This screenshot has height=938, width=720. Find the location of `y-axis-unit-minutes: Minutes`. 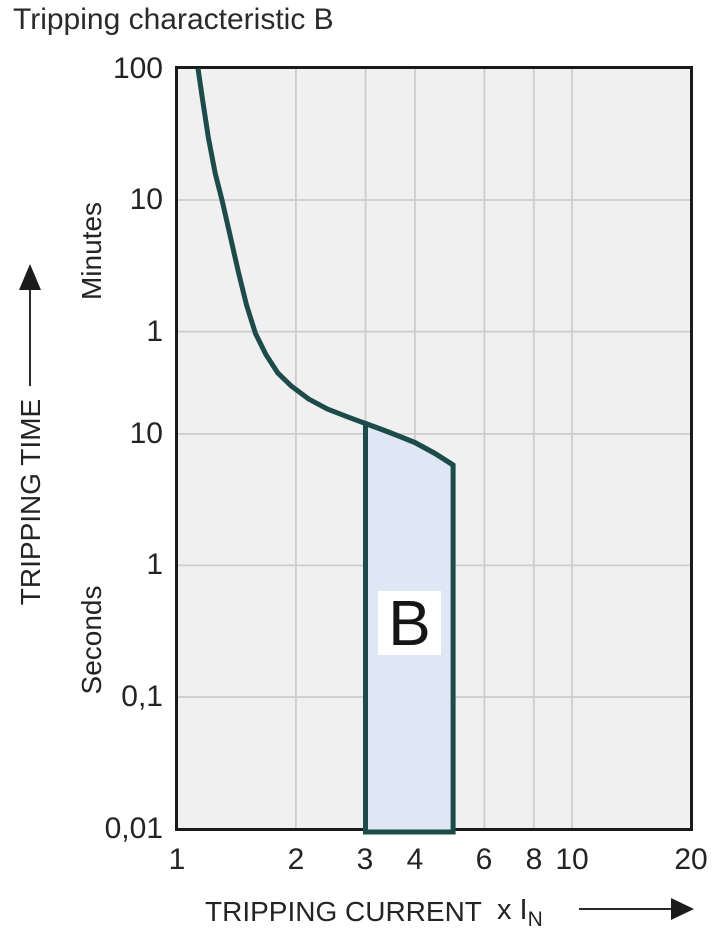

y-axis-unit-minutes: Minutes is located at coordinates (91, 251).